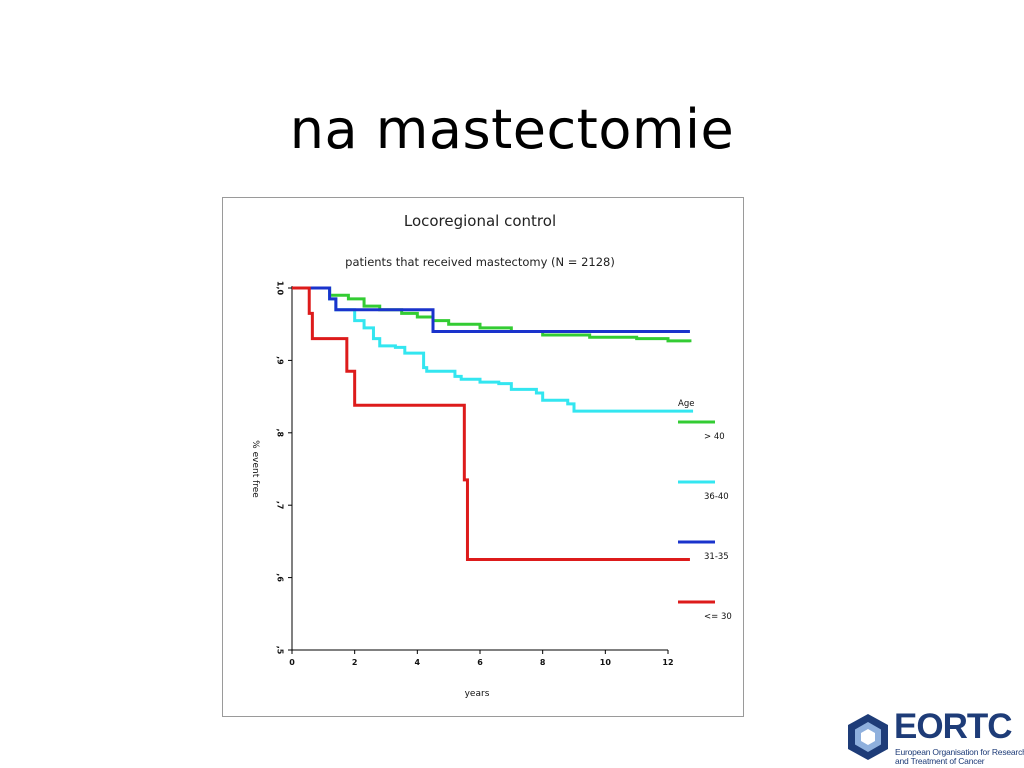 This screenshot has width=1024, height=768. I want to click on series-layer, so click(493, 423).